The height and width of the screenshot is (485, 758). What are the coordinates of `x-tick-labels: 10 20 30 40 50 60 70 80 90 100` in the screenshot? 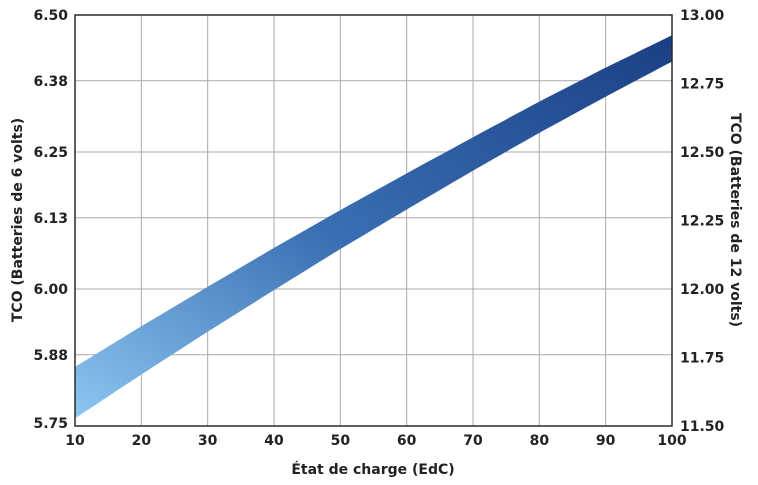 It's located at (376, 441).